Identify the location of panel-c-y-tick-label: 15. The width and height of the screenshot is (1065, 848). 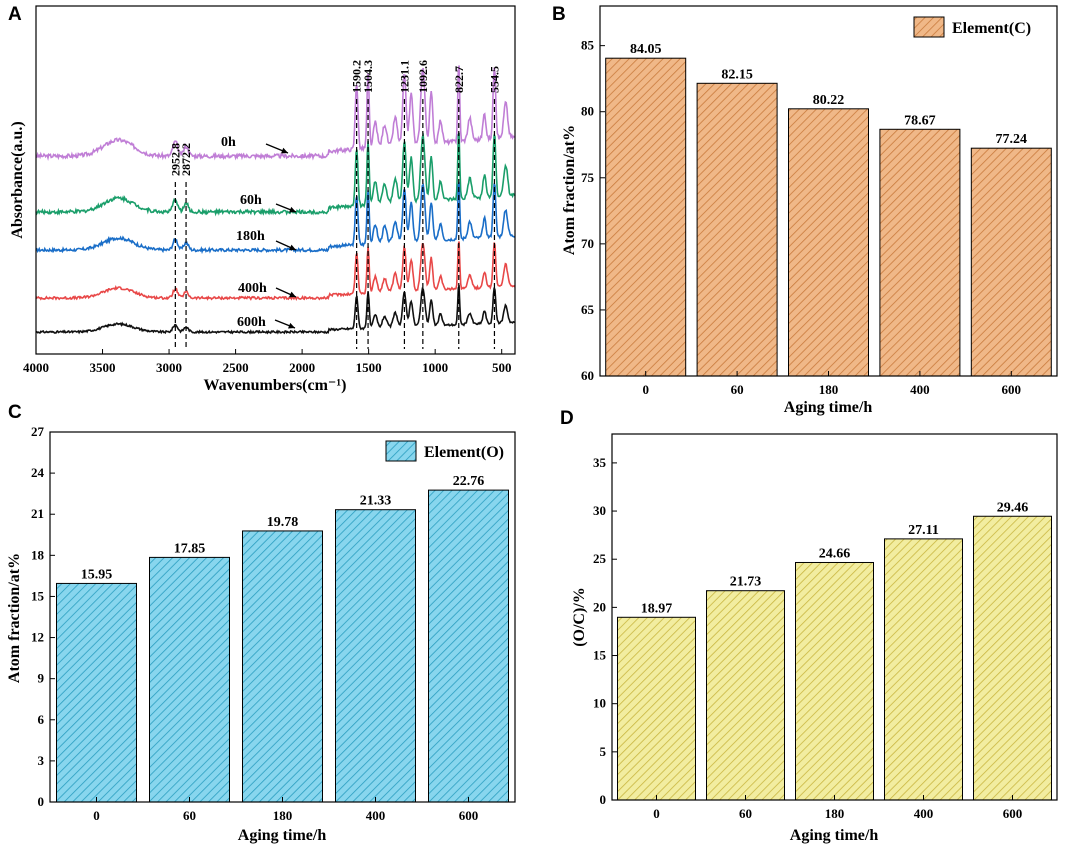
(38, 595).